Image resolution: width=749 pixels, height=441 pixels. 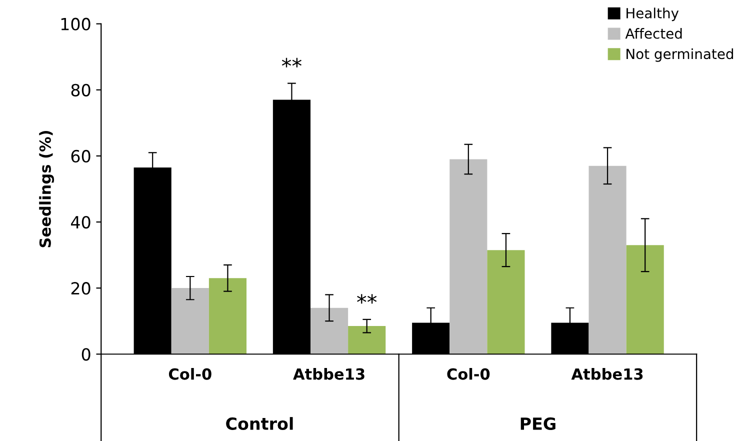 I want to click on y-tick-label: 40, so click(x=80, y=222).